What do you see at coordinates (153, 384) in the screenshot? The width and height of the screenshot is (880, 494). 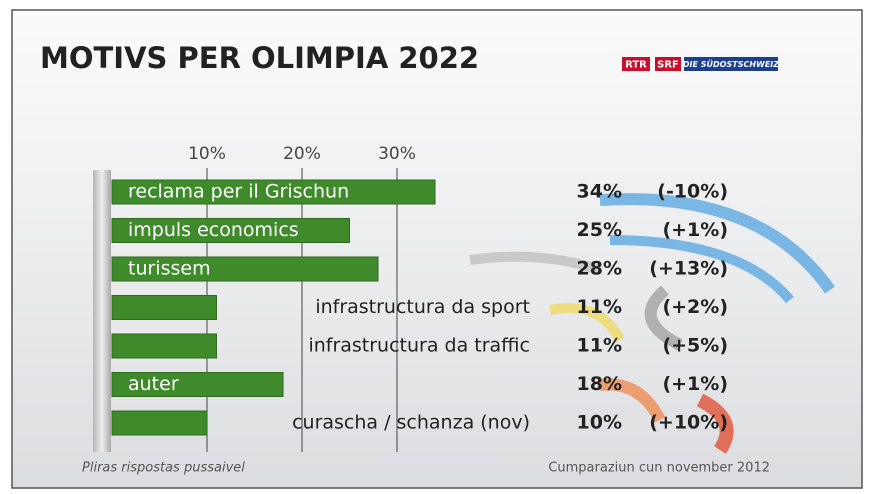 I see `category-label: auter` at bounding box center [153, 384].